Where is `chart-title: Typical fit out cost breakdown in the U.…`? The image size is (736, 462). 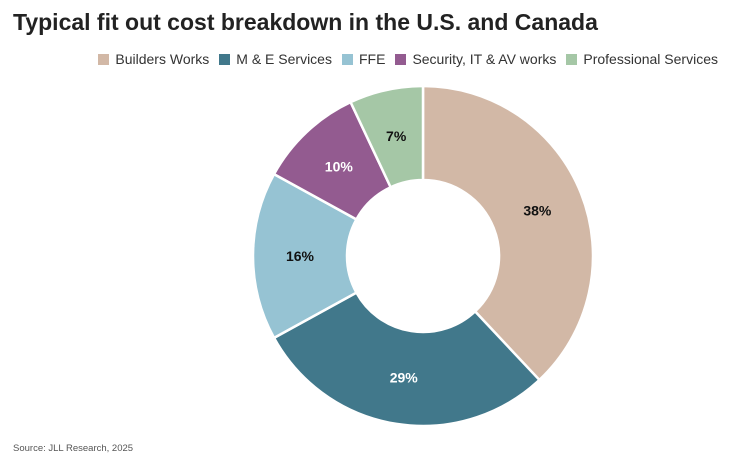
chart-title: Typical fit out cost breakdown in the U.… is located at coordinates (305, 22).